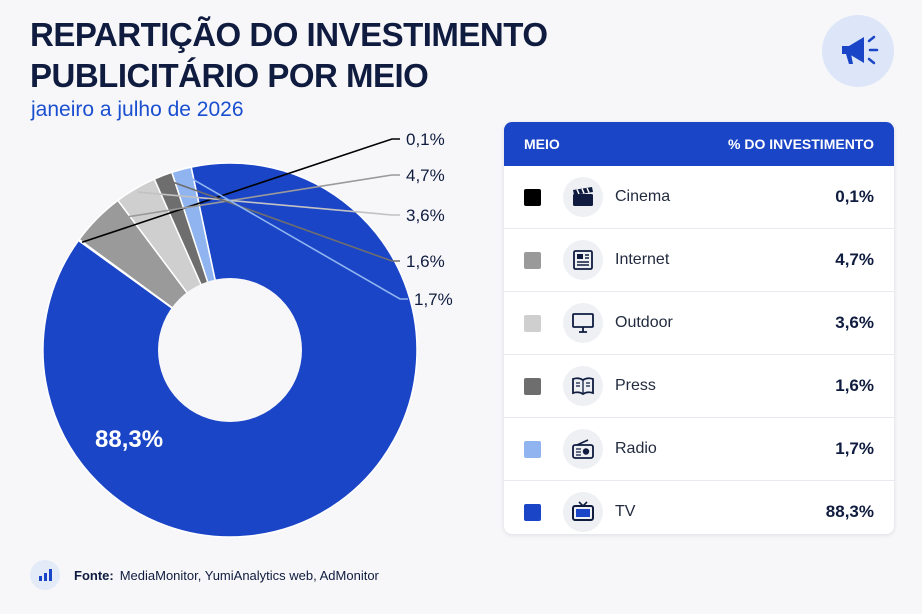 The height and width of the screenshot is (614, 922). I want to click on chart-callouts, so click(244, 219).